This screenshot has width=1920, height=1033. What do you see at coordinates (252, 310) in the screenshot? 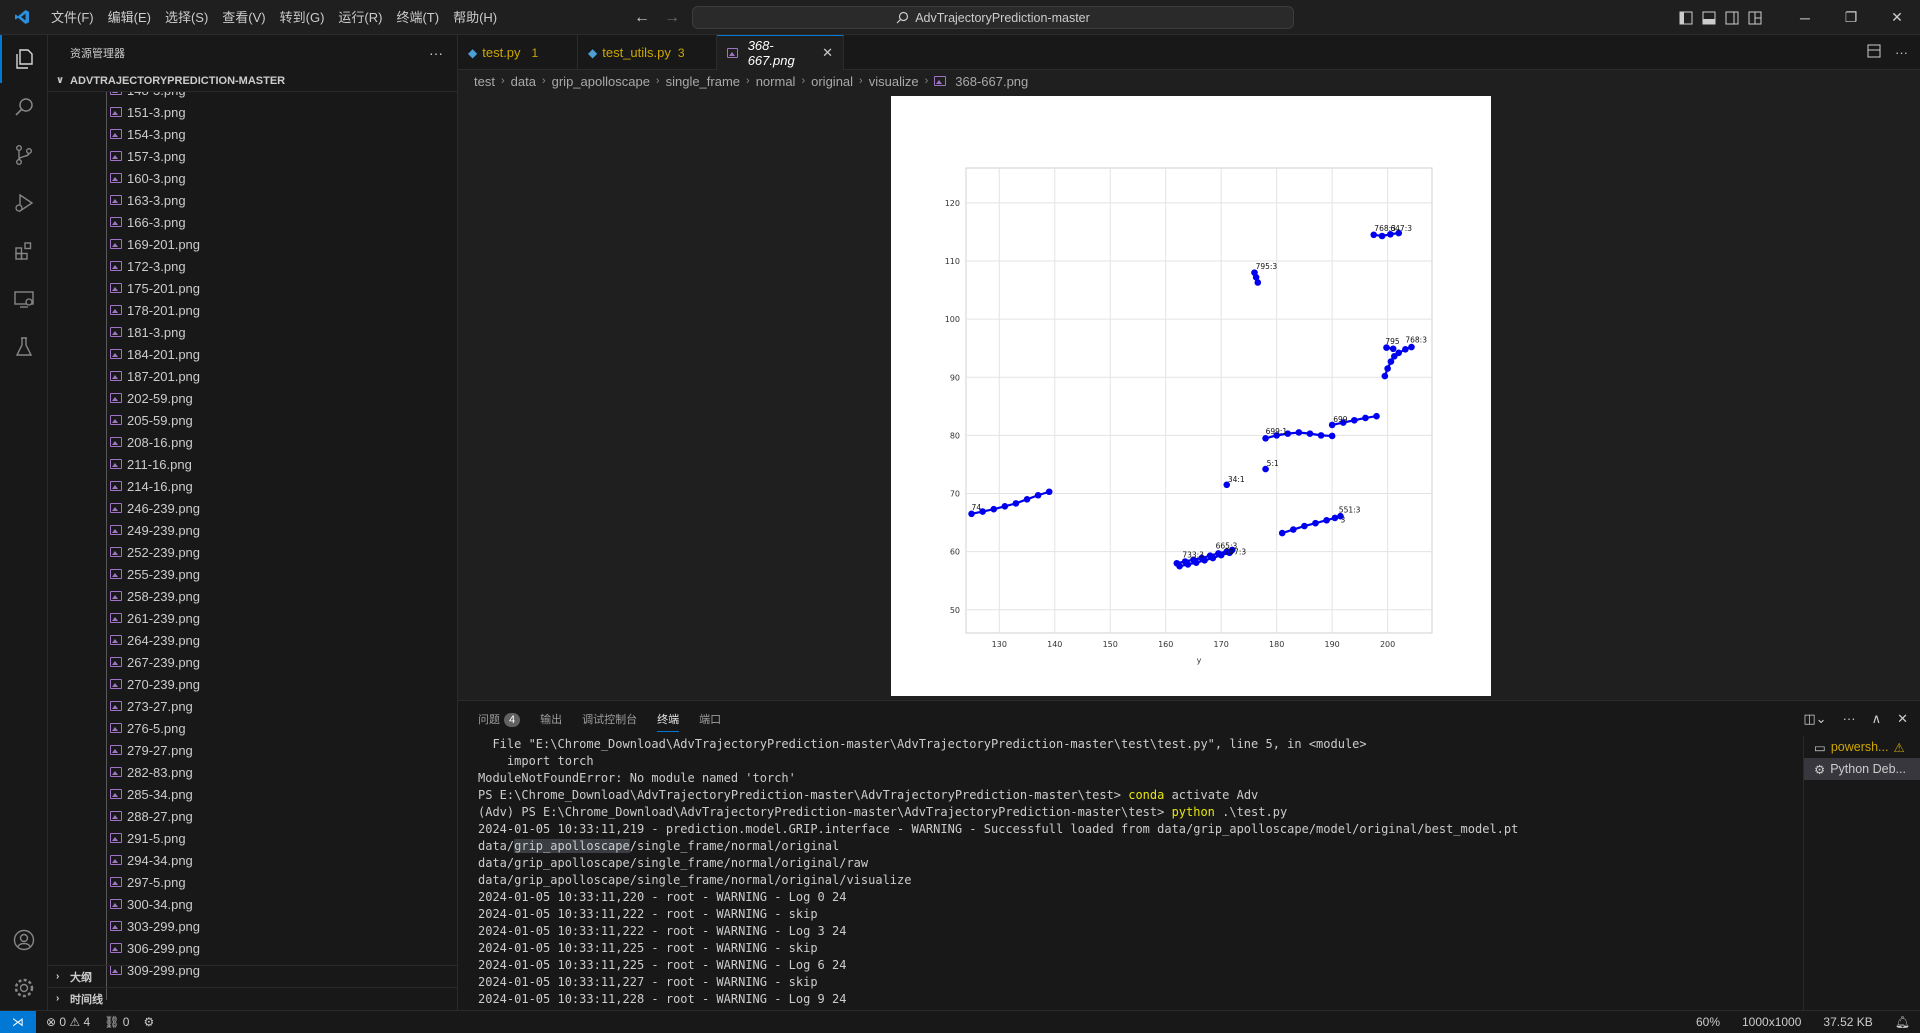
I see `file-item: 178-201.png` at bounding box center [252, 310].